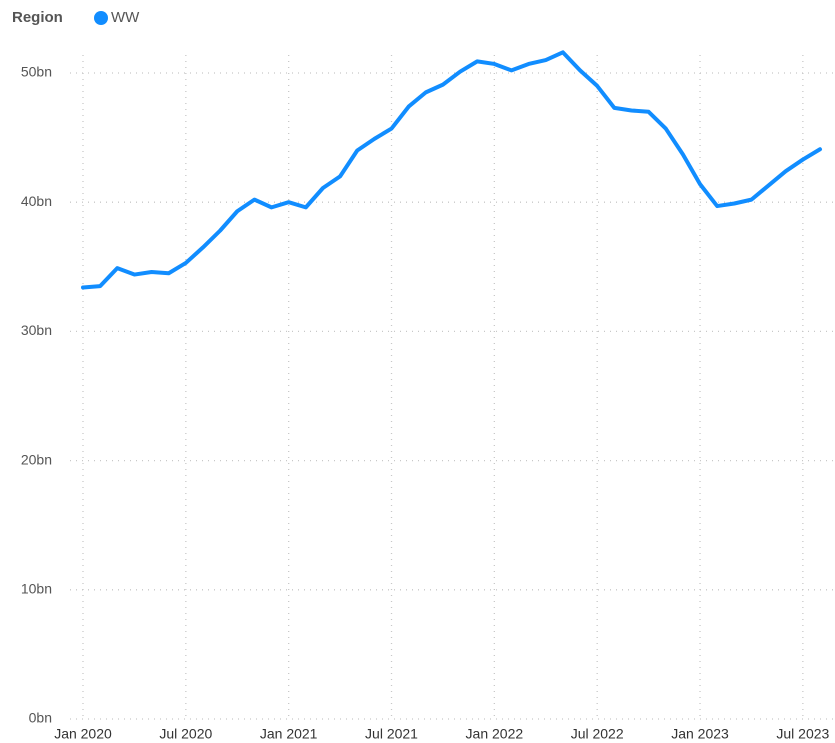  Describe the element at coordinates (36, 330) in the screenshot. I see `y-tick-label: 30bn` at that location.